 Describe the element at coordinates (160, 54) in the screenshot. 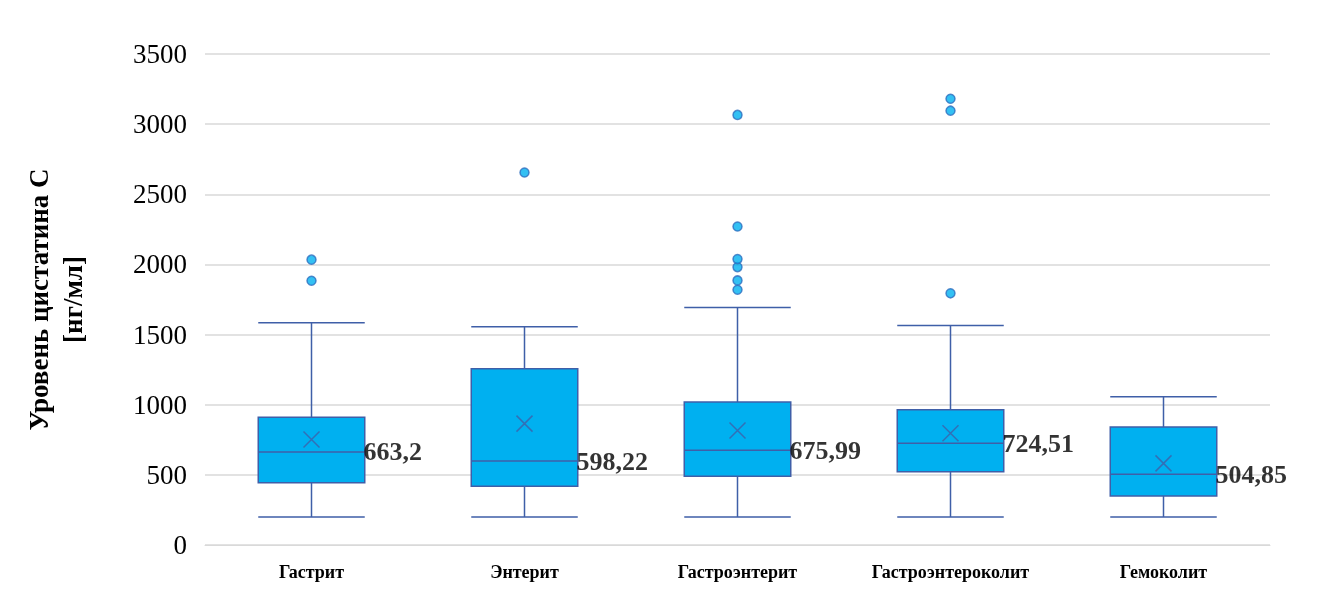

I see `y-tick-label: 3500` at that location.